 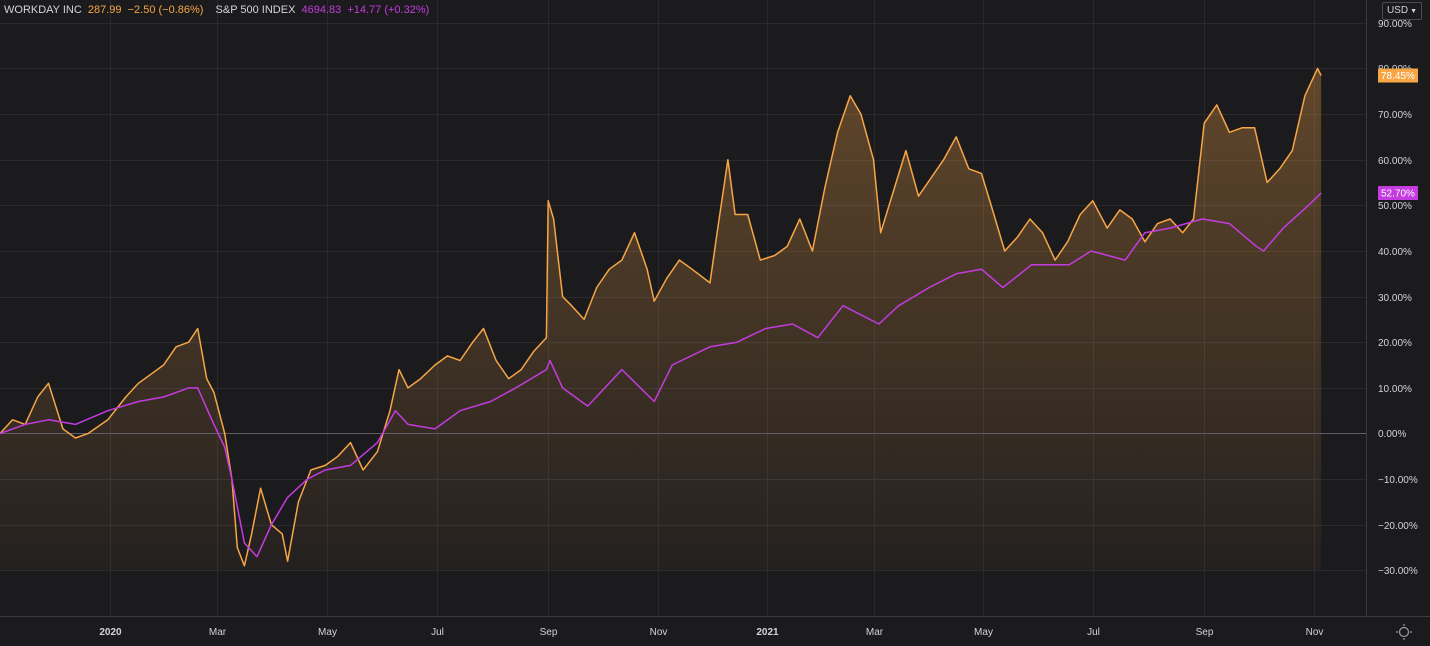 What do you see at coordinates (1398, 134) in the screenshot?
I see `last-value-labels: 78.45% 52.70%` at bounding box center [1398, 134].